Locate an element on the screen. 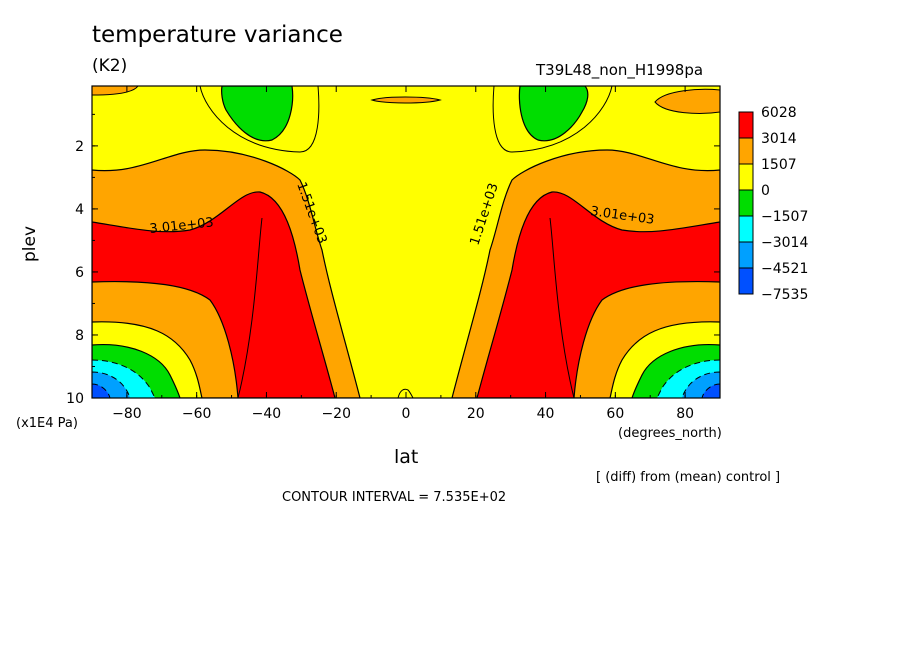 This screenshot has height=654, width=904. x-tick-label: 20 is located at coordinates (476, 414).